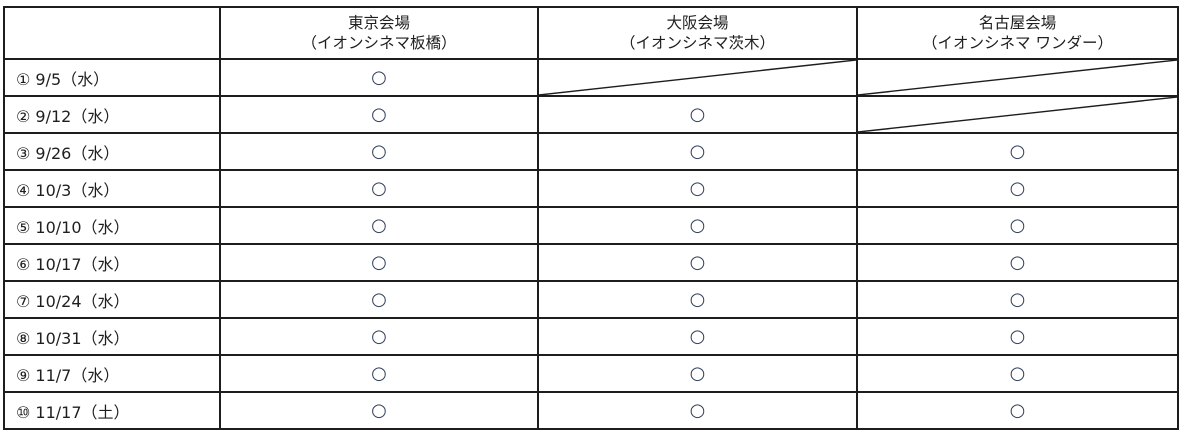  I want to click on table-row: ④ 10/3（水） ○ ○ ○, so click(591, 188).